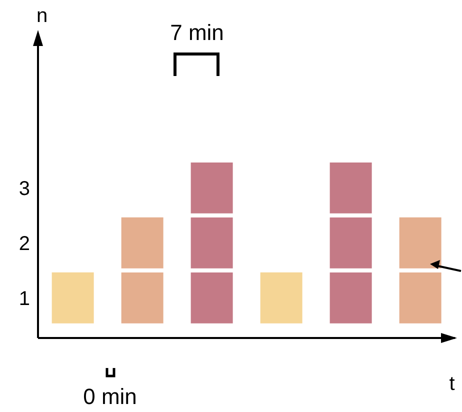  What do you see at coordinates (197, 32) in the screenshot?
I see `annotation: 7 min` at bounding box center [197, 32].